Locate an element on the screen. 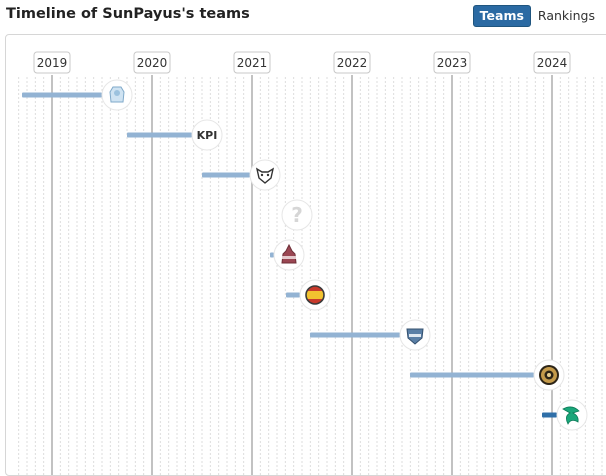 This screenshot has height=476, width=606. rankings-tab: Rankings is located at coordinates (566, 15).